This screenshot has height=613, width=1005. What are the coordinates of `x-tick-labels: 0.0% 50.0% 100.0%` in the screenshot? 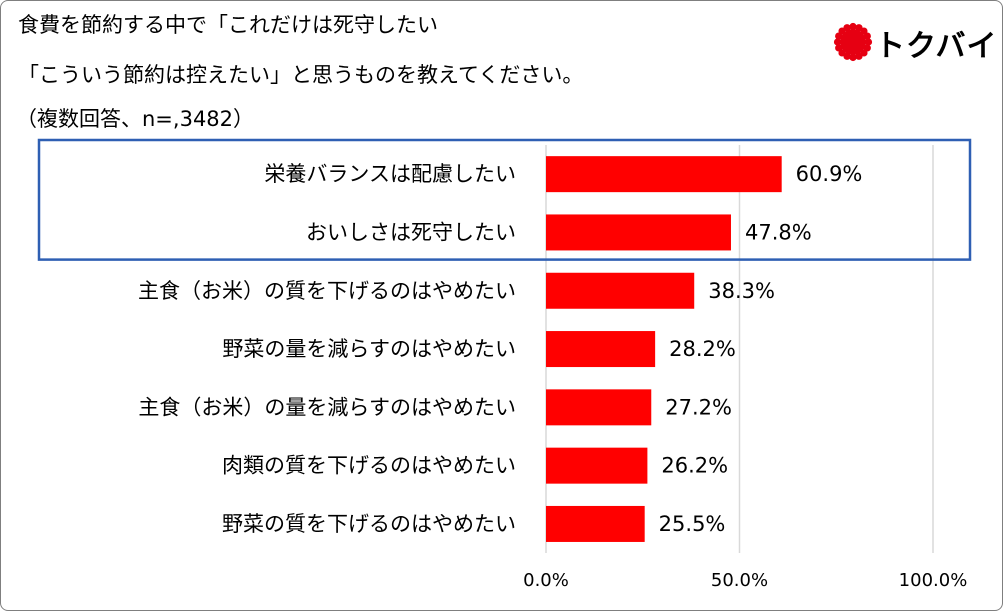 It's located at (745, 580).